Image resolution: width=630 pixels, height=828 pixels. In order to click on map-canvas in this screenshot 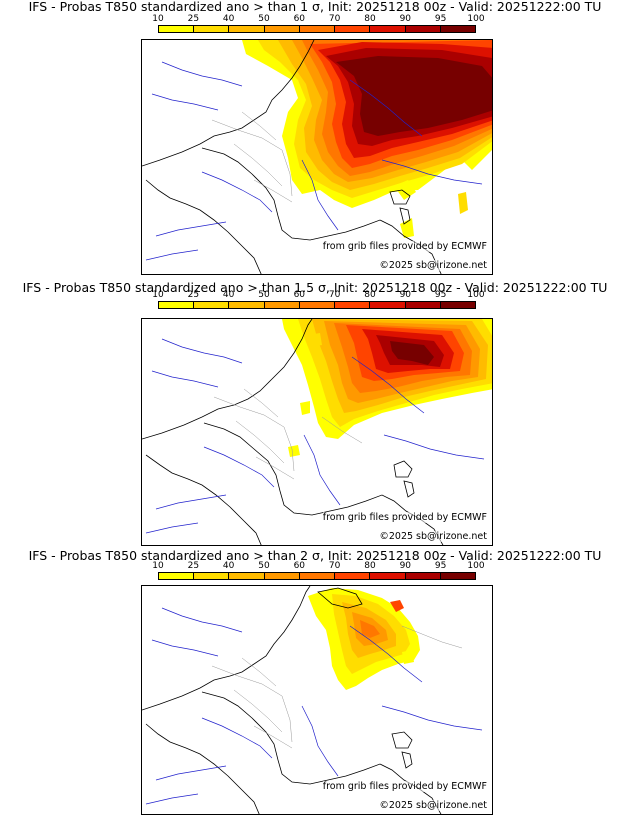, I will do `click(312, 700)`.